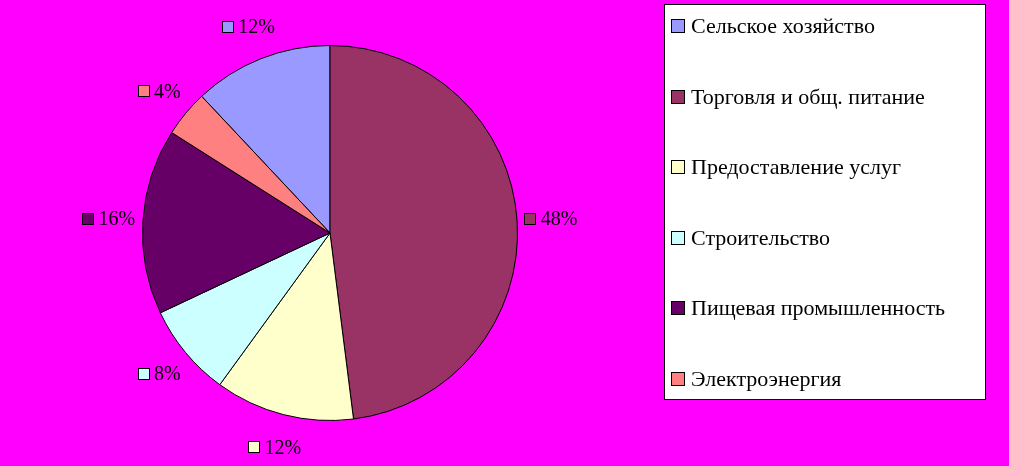 This screenshot has height=466, width=1009. Describe the element at coordinates (783, 25) in the screenshot. I see `legend-label: Сельское хозяйство` at that location.